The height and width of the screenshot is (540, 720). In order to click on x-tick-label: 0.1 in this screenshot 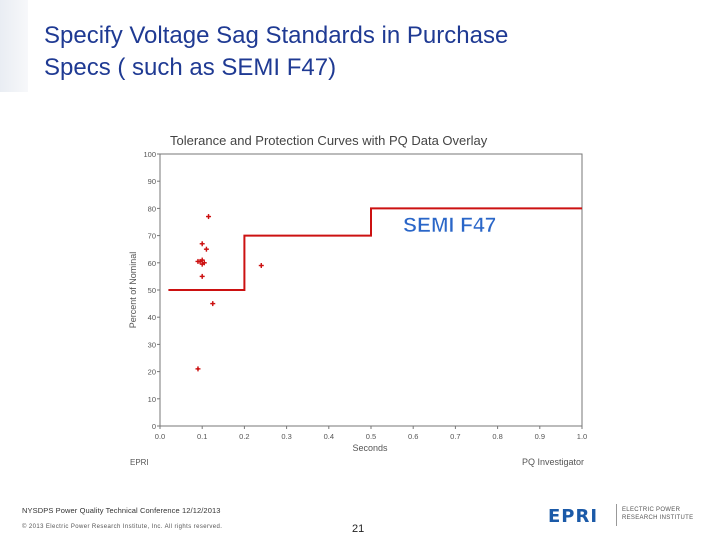, I will do `click(202, 436)`.